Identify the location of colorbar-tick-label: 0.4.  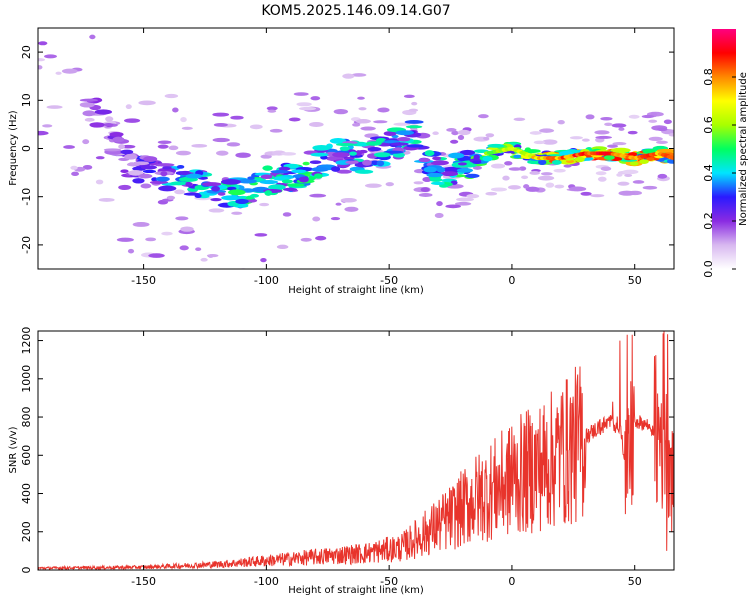
(708, 173).